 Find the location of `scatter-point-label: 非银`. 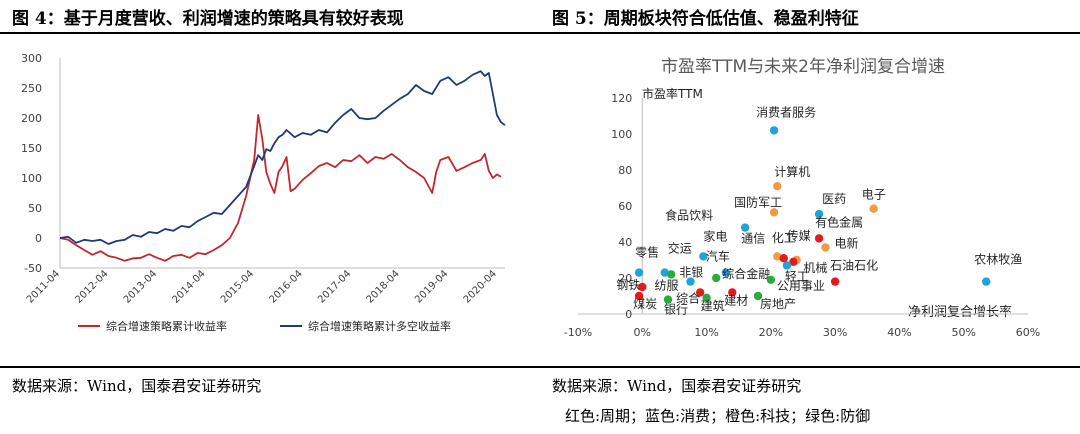

scatter-point-label: 非银 is located at coordinates (691, 272).